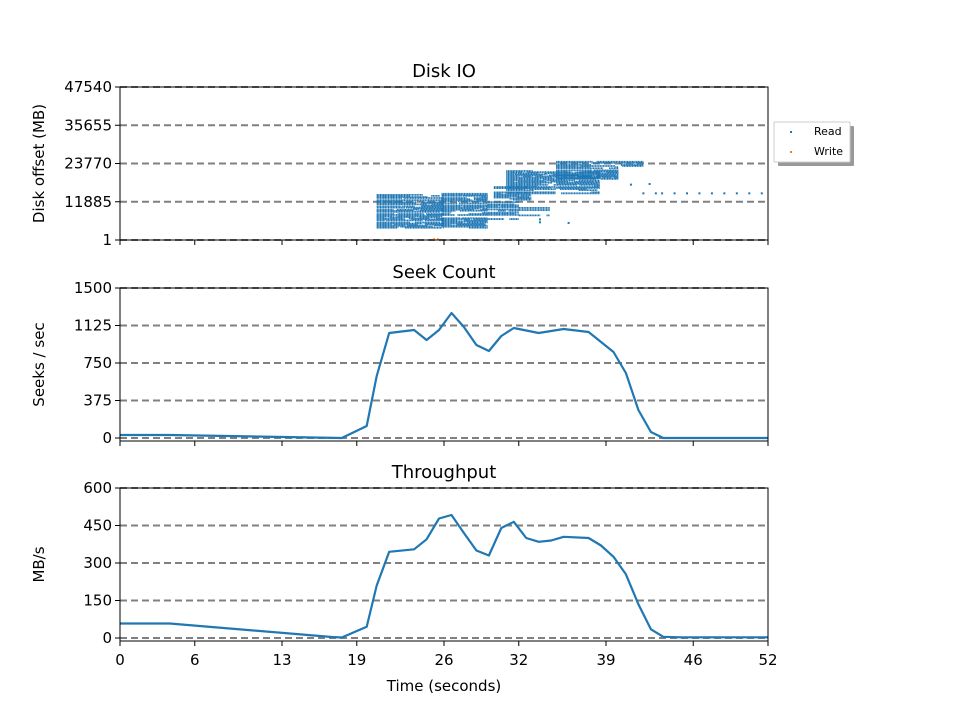 Image resolution: width=960 pixels, height=720 pixels. Describe the element at coordinates (88, 125) in the screenshot. I see `y-tick-label: 35655` at that location.